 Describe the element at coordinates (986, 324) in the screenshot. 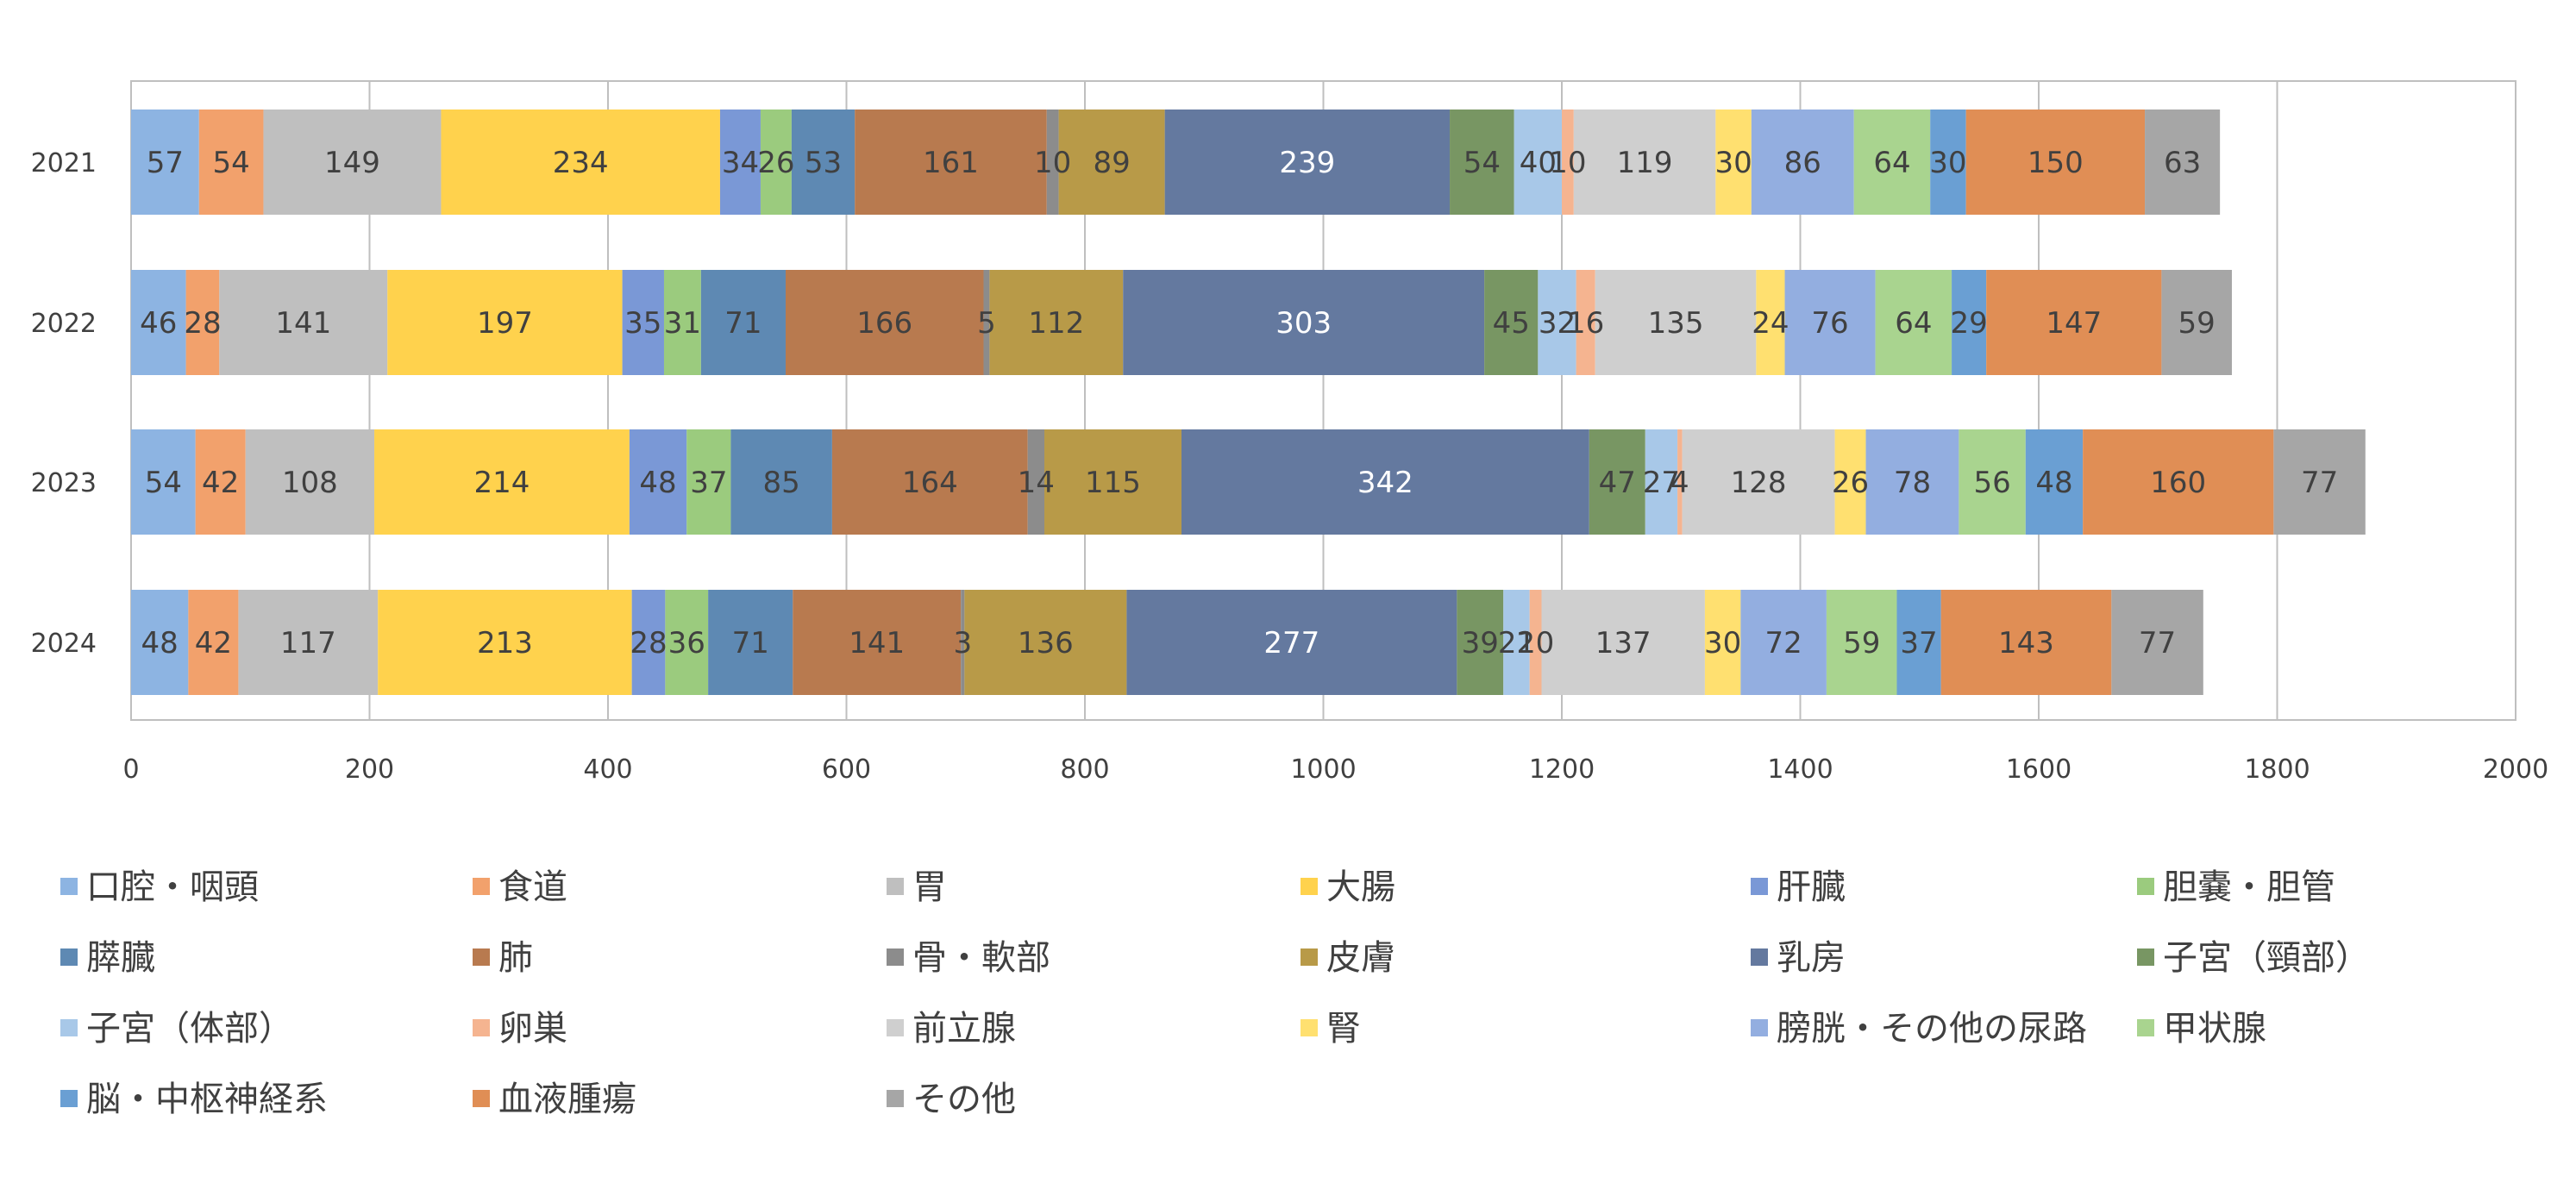

I see `data-label: 5` at that location.